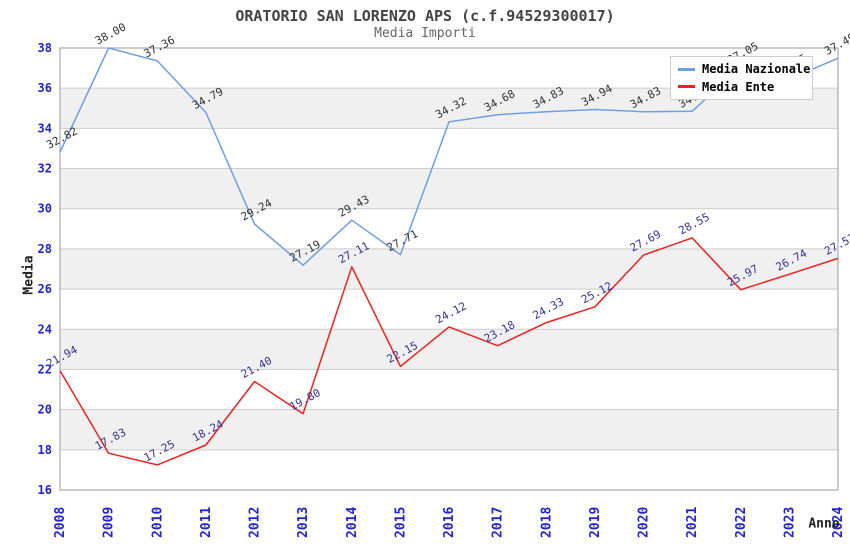 This screenshot has width=850, height=550. I want to click on x-tick-label: 2015, so click(400, 522).